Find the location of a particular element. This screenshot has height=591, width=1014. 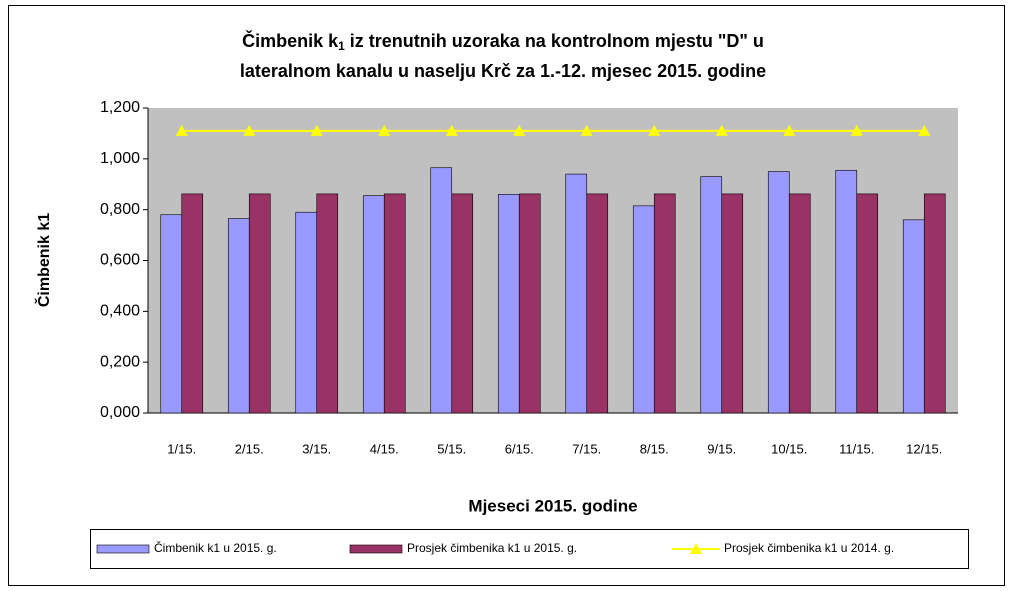

x-tick-label: 1/15. is located at coordinates (181, 448).